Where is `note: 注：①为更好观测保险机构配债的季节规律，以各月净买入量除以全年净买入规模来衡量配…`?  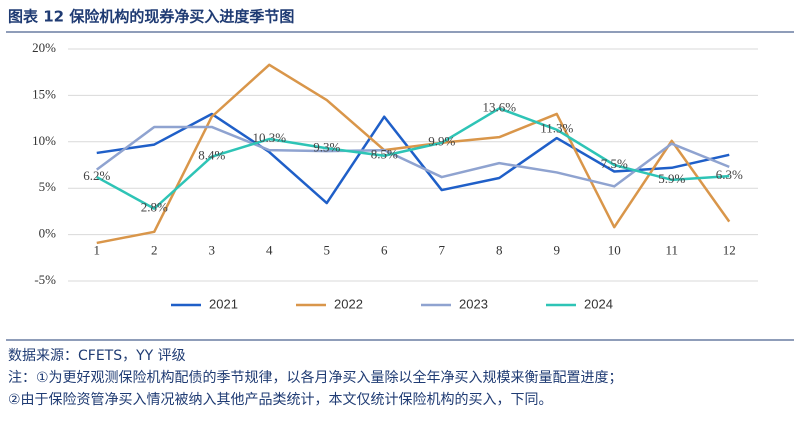 note: 注：①为更好观测保险机构配债的季节规律，以各月净买入量除以全年净买入规模来衡量配… is located at coordinates (315, 377).